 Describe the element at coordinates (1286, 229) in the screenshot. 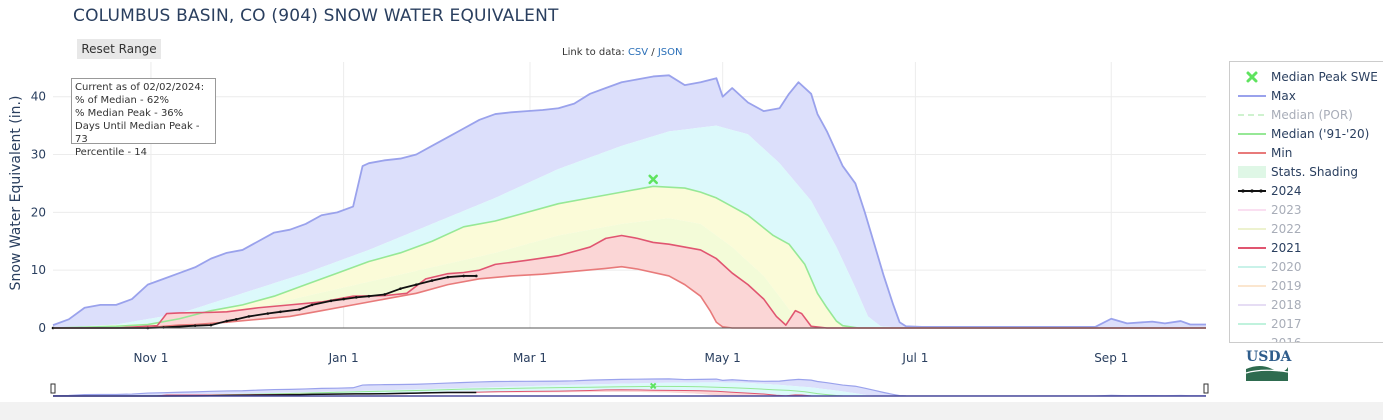

I see `legend-label: 2022` at that location.